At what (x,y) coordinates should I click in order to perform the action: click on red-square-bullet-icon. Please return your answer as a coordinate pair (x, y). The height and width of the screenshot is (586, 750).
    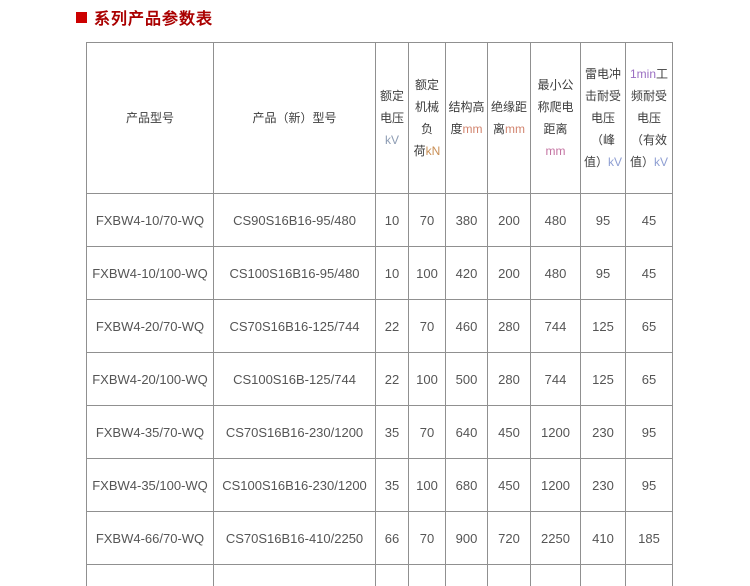
    Looking at the image, I should click on (81, 17).